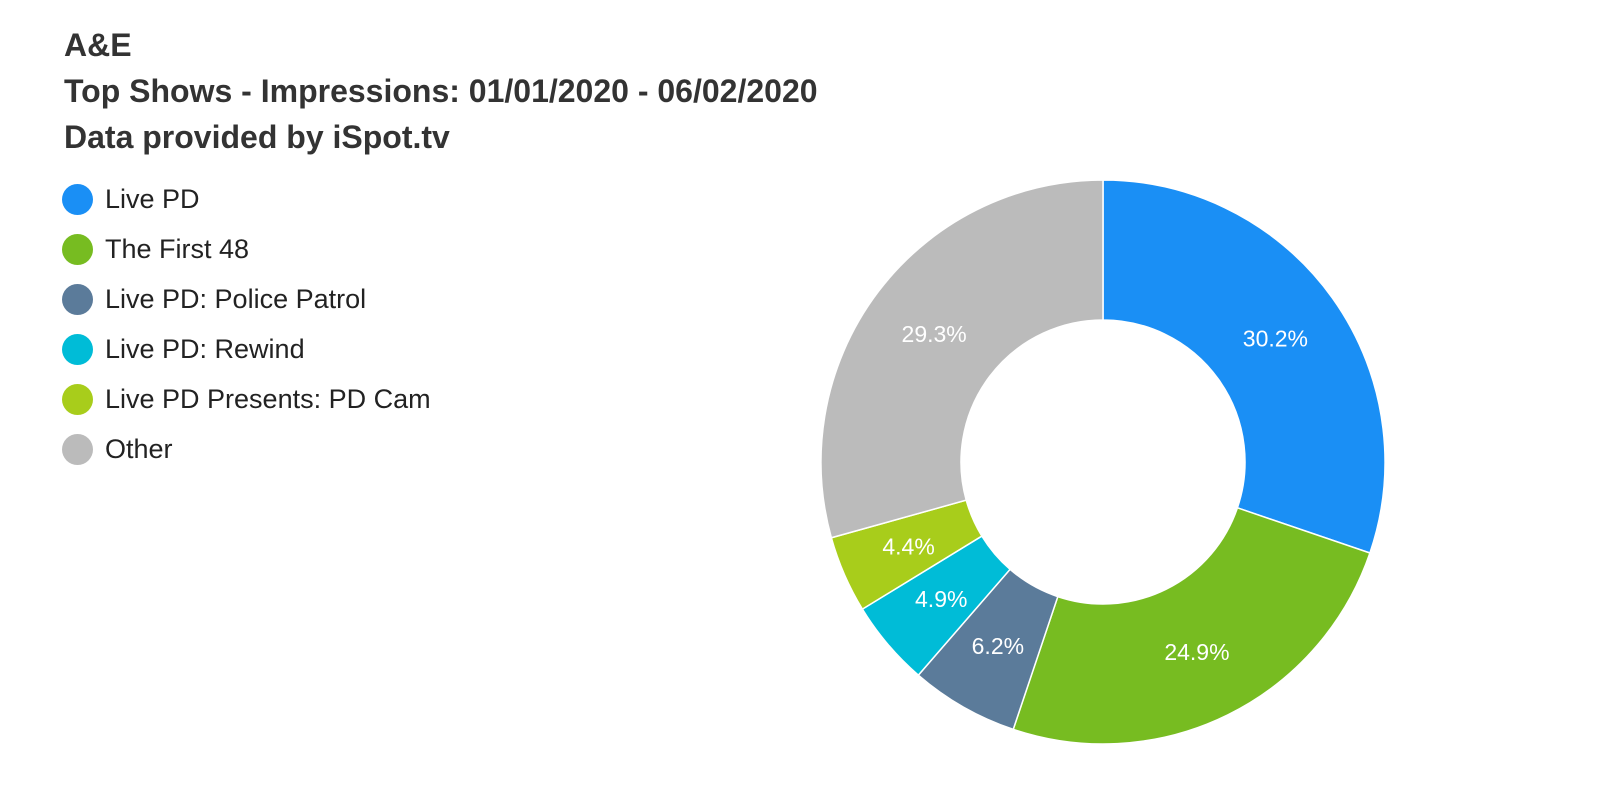  I want to click on legend-item-the-first-48: The First 48, so click(246, 249).